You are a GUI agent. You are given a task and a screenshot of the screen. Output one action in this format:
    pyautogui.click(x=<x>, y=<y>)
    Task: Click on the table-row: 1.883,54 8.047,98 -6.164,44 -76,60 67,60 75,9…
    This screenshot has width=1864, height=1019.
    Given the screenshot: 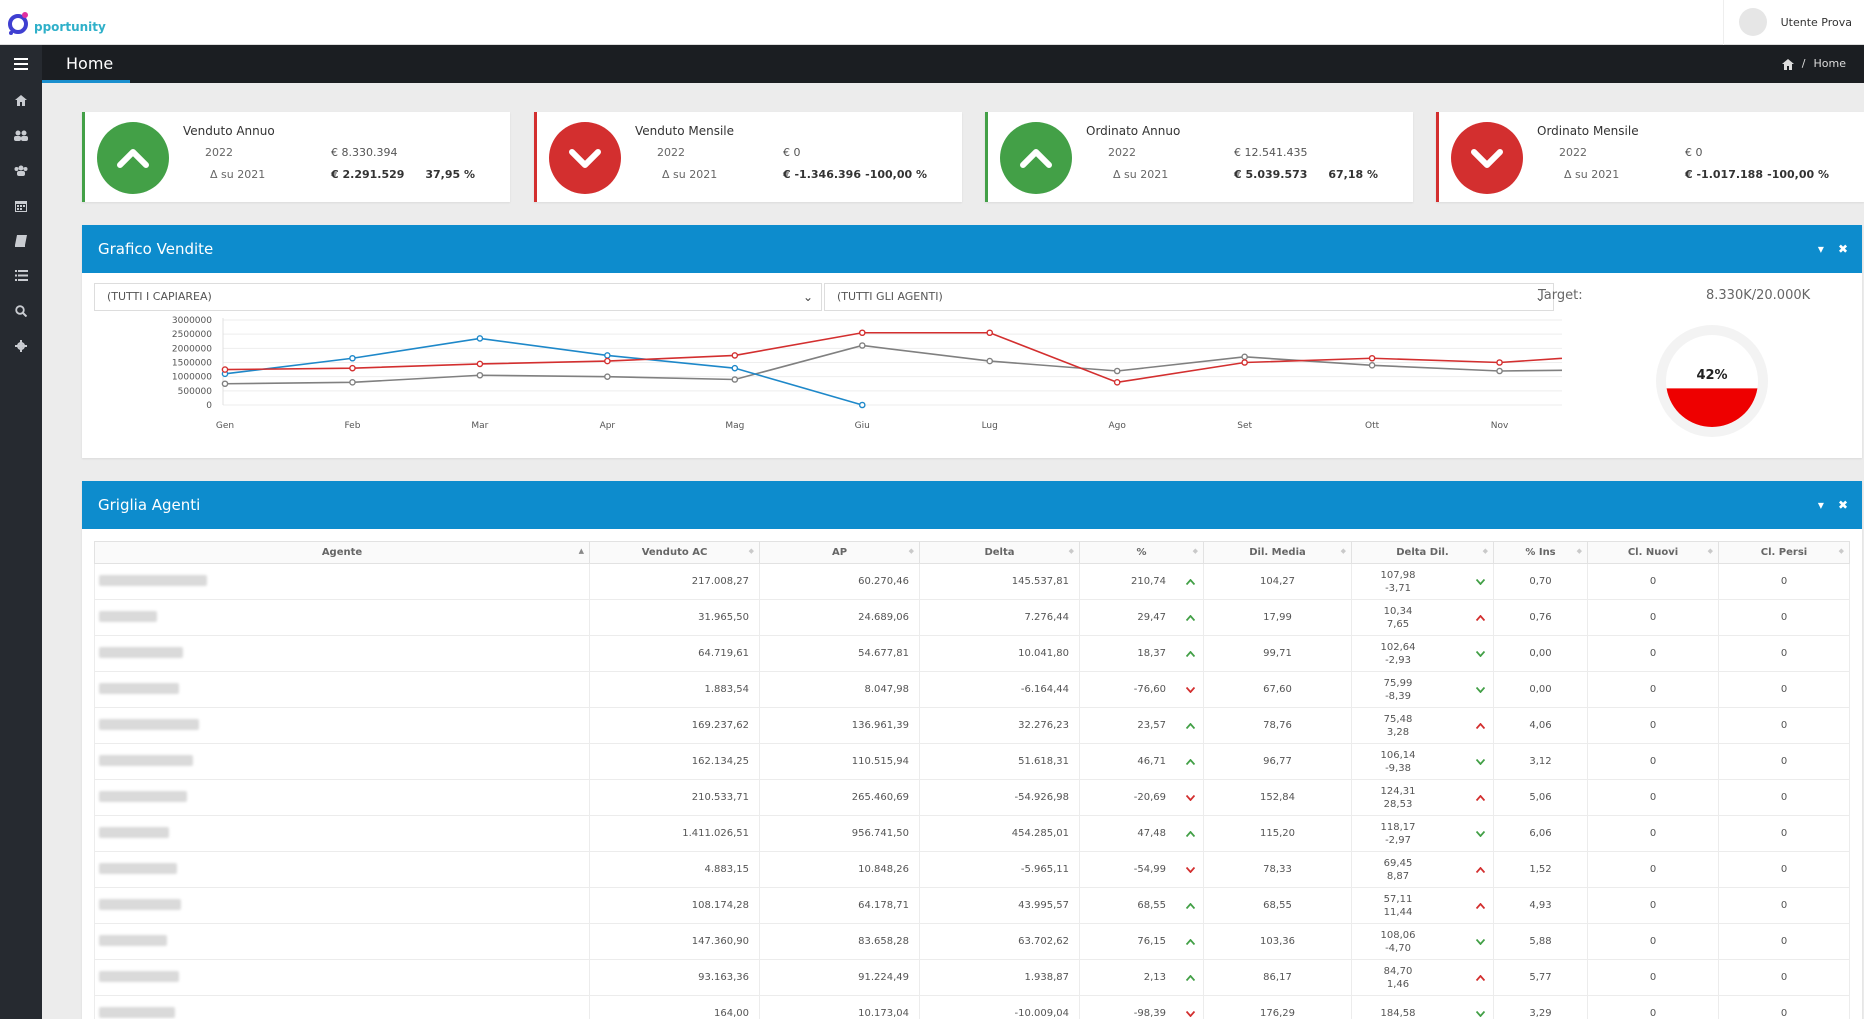 What is the action you would take?
    pyautogui.click(x=972, y=689)
    